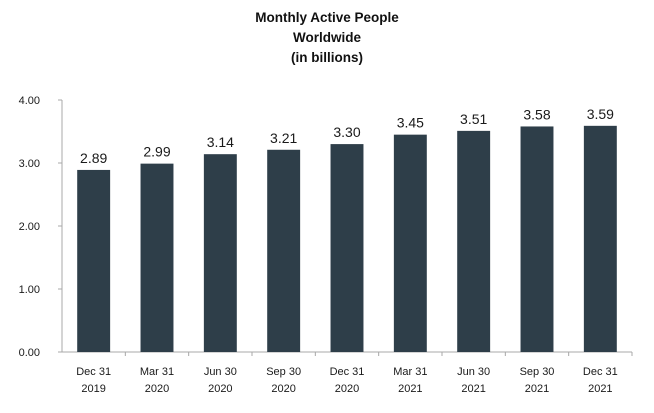  What do you see at coordinates (600, 114) in the screenshot?
I see `bar-value-label: 3.59` at bounding box center [600, 114].